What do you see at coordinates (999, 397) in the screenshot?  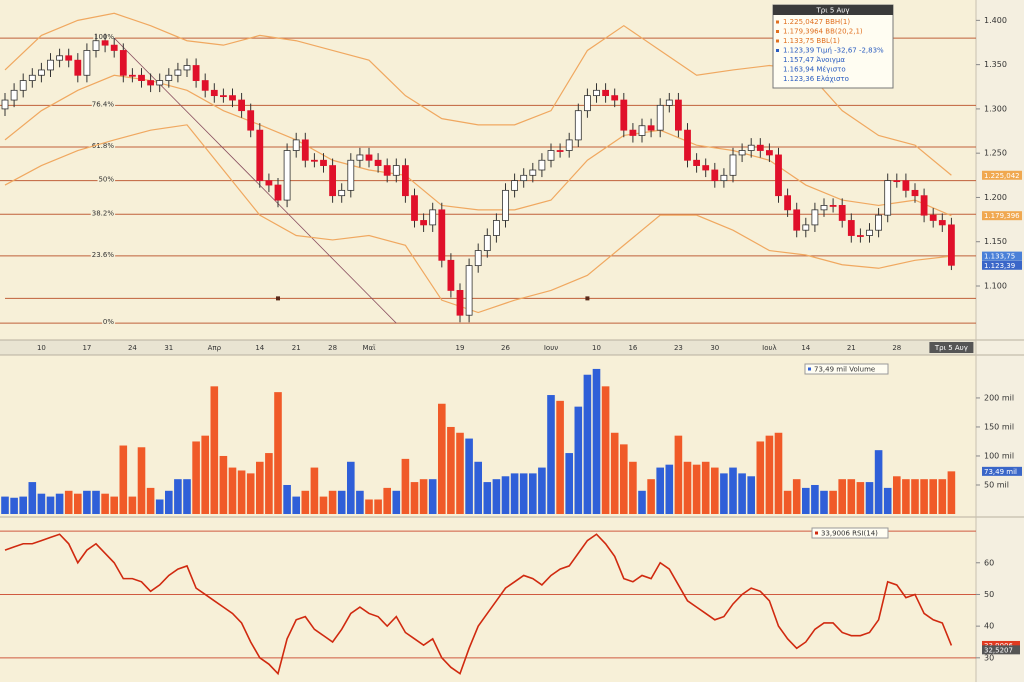 I see `y-tick-label: 200 mil` at bounding box center [999, 397].